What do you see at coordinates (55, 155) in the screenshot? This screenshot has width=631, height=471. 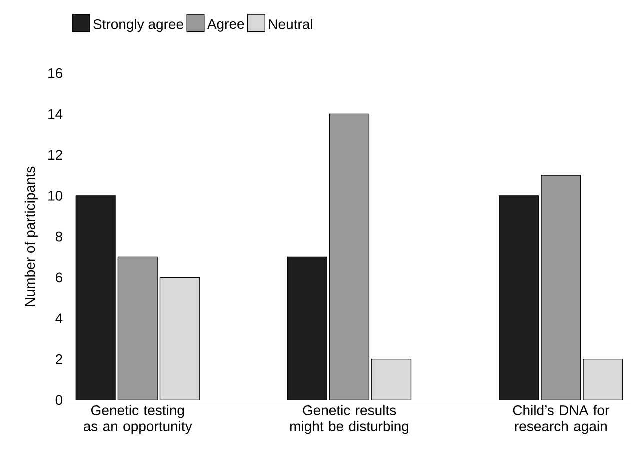 I see `y-tick-label: 12` at bounding box center [55, 155].